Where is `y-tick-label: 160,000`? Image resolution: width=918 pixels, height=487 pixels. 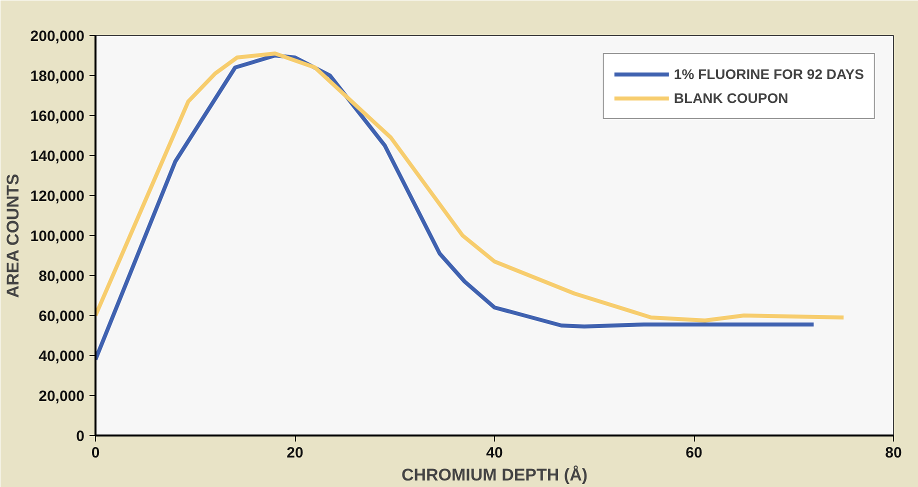
y-tick-label: 160,000 is located at coordinates (57, 116).